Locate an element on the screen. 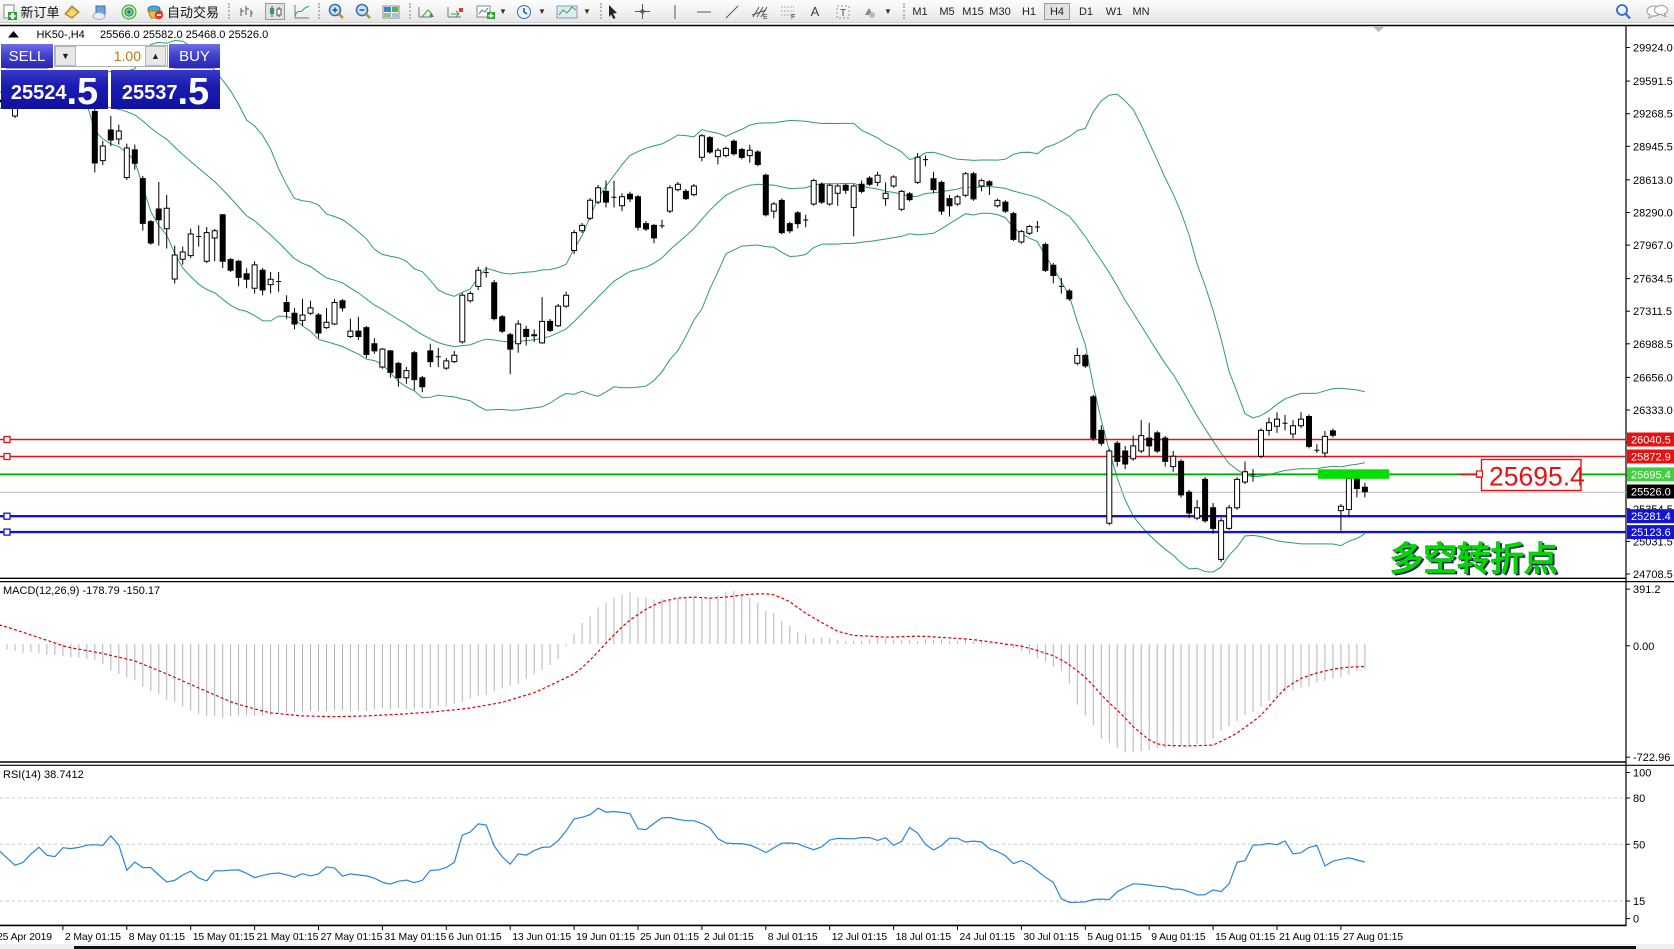 This screenshot has height=949, width=1674. svg-text: 29268.5 is located at coordinates (1653, 115).